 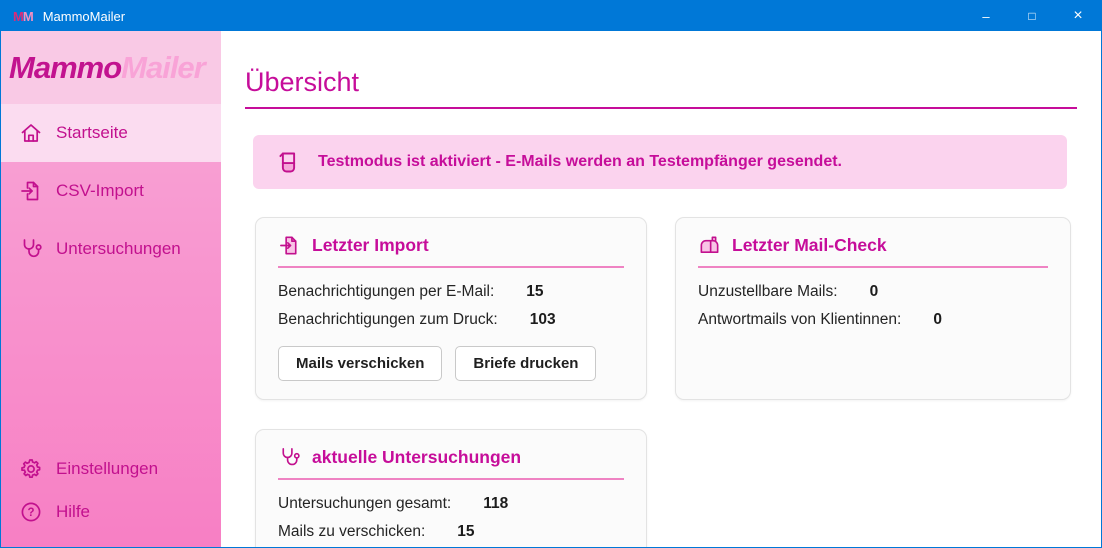 I want to click on title-bar: MM MammoMailer – □ ×, so click(x=551, y=16).